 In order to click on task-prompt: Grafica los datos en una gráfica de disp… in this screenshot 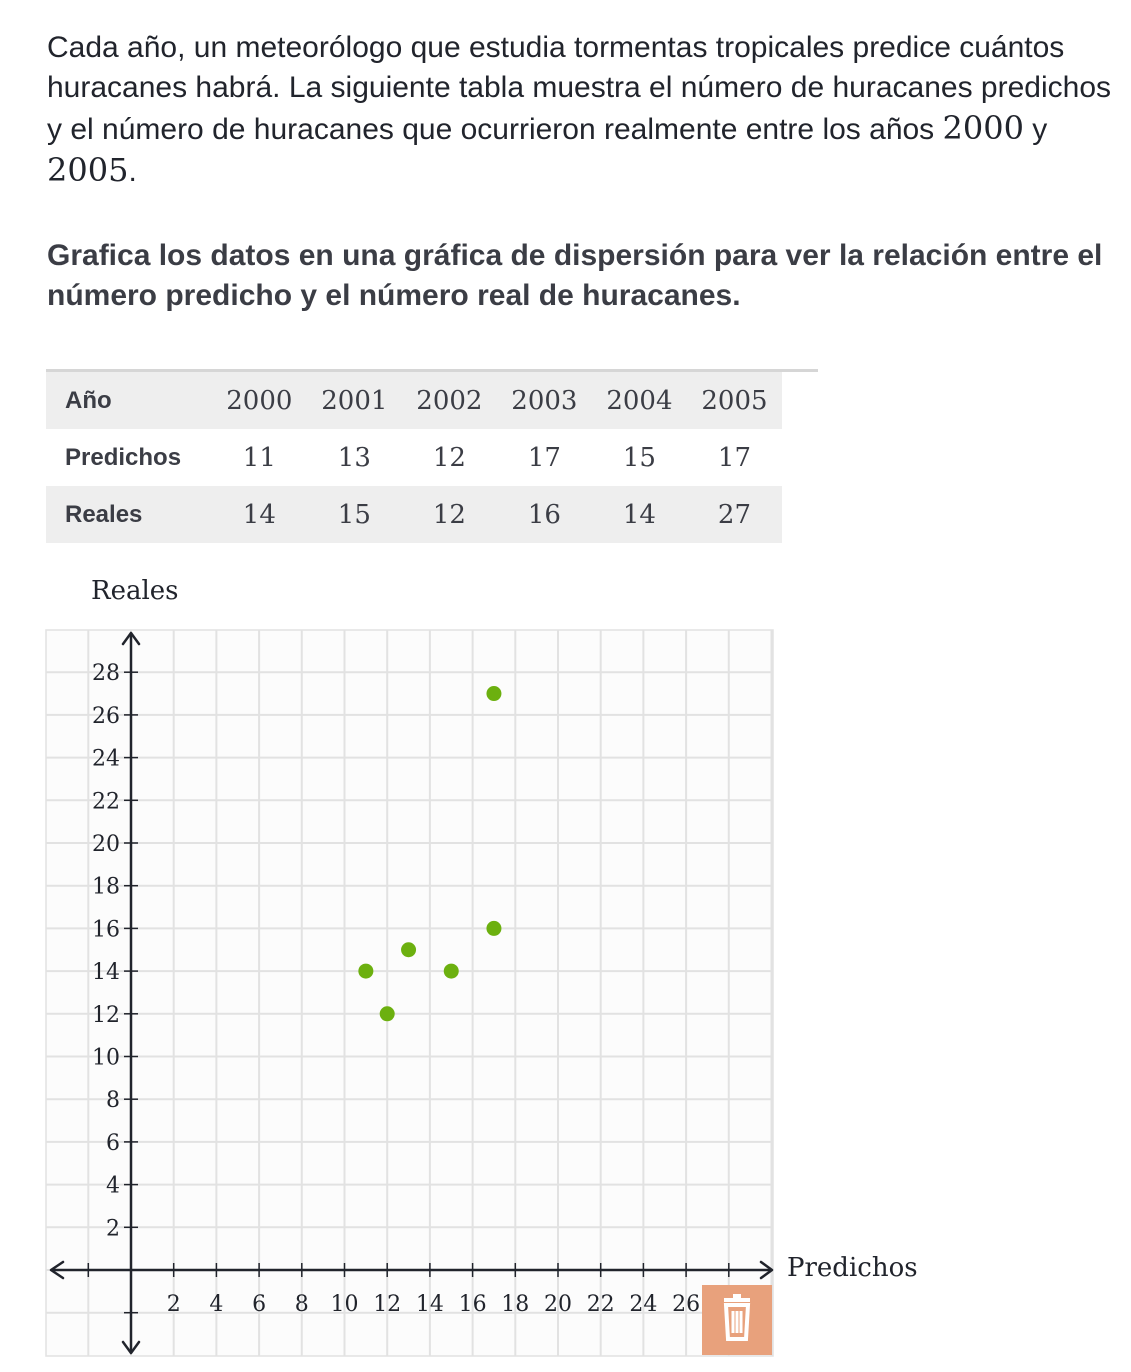, I will do `click(575, 275)`.